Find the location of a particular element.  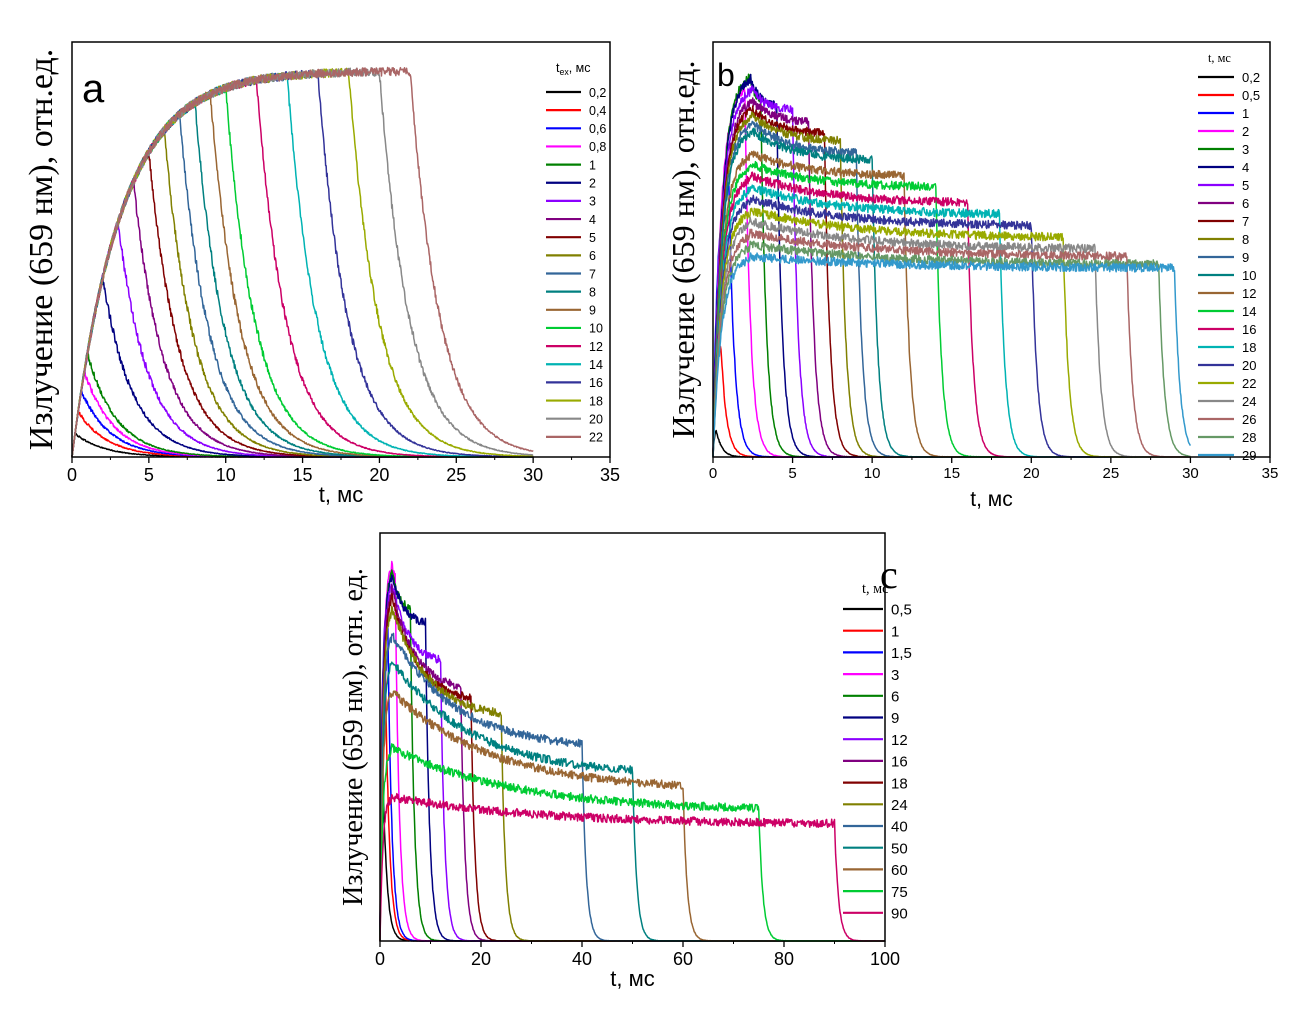

x-tick-label: 10 is located at coordinates (872, 473).